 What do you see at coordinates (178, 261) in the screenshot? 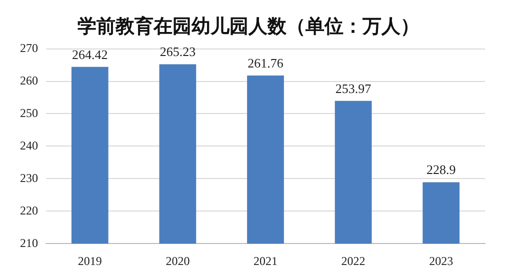
I see `x-tick-label: 2020` at bounding box center [178, 261].